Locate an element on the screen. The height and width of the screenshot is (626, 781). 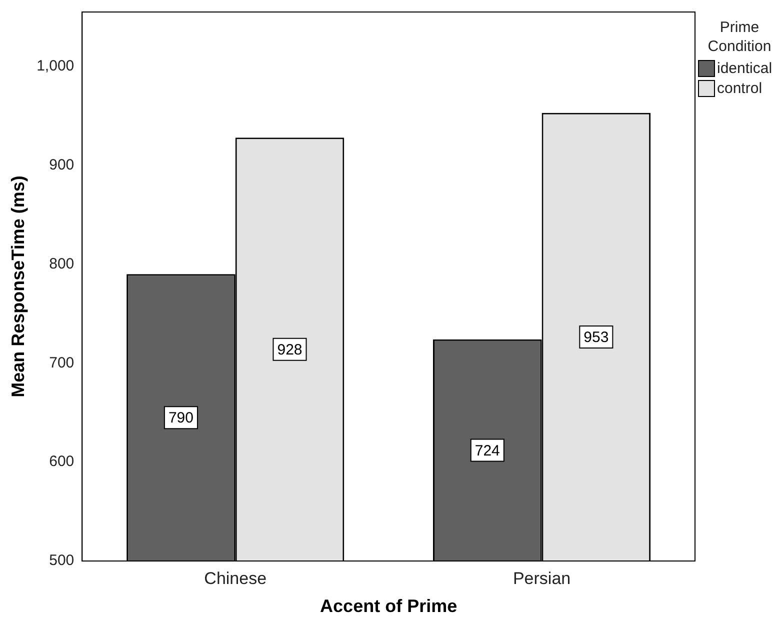
y-tick-label: 900 is located at coordinates (61, 165).